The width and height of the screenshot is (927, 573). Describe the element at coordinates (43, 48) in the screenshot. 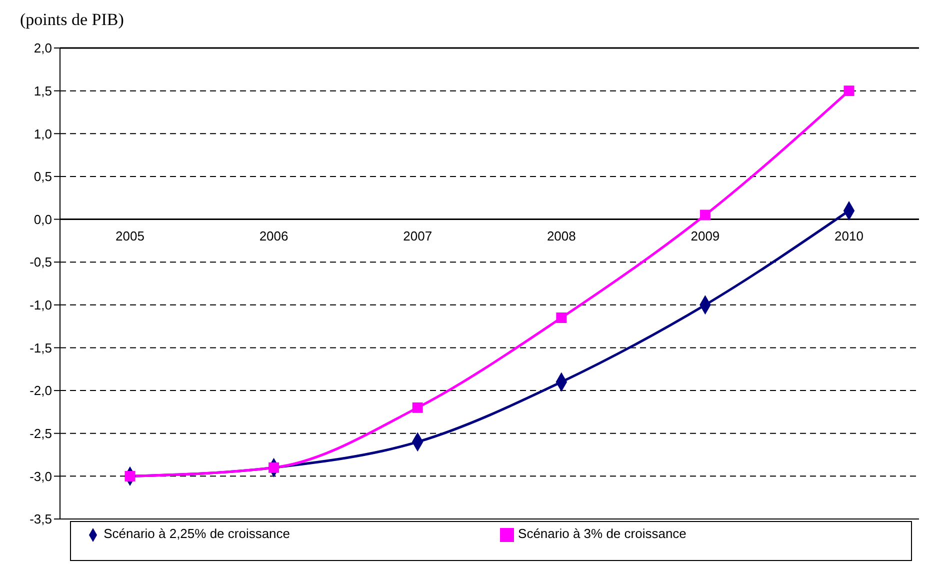

I see `y-tick-label: 2,0` at that location.